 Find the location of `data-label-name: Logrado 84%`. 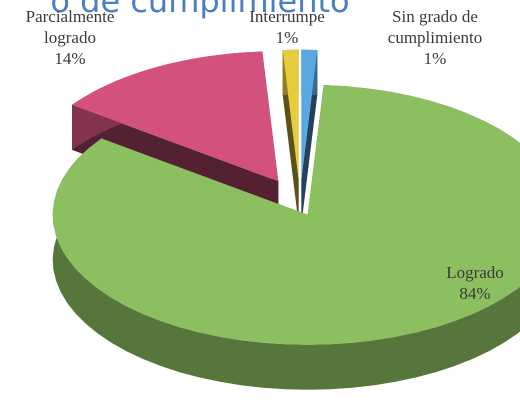

data-label-name: Logrado 84% is located at coordinates (470, 283).